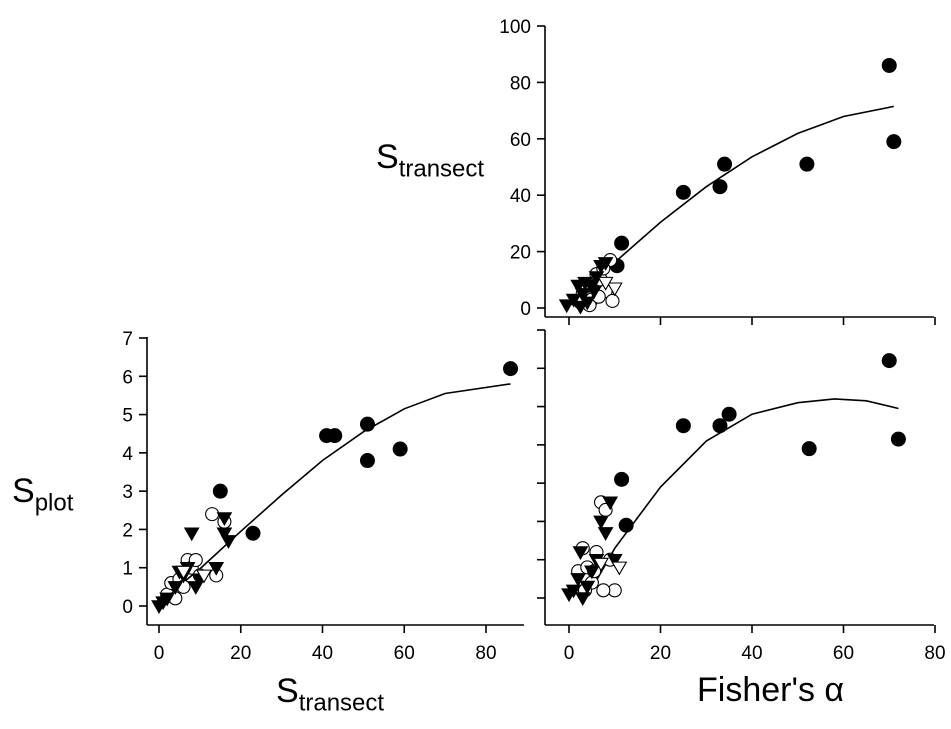 The height and width of the screenshot is (729, 951). What do you see at coordinates (330, 694) in the screenshot?
I see `bottom-left-x-axis-label: Stransect` at bounding box center [330, 694].